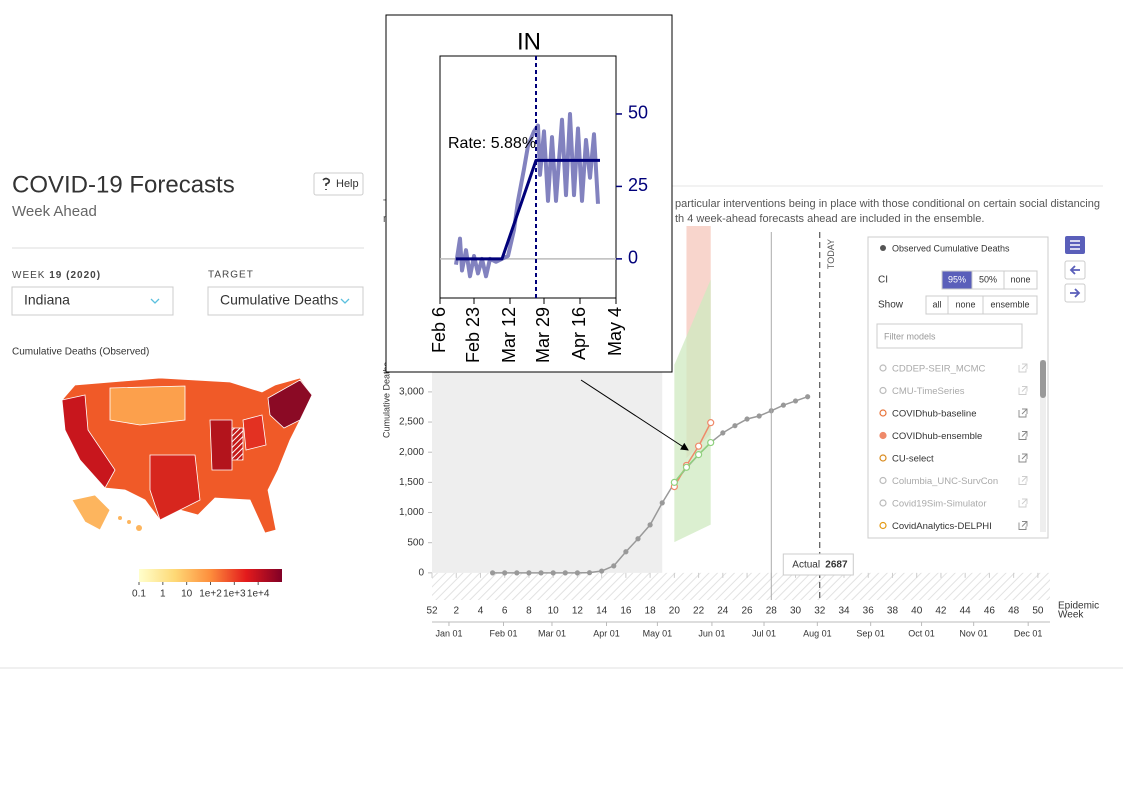 This screenshot has width=1123, height=799. Describe the element at coordinates (891, 305) in the screenshot. I see `show-label: Show` at that location.